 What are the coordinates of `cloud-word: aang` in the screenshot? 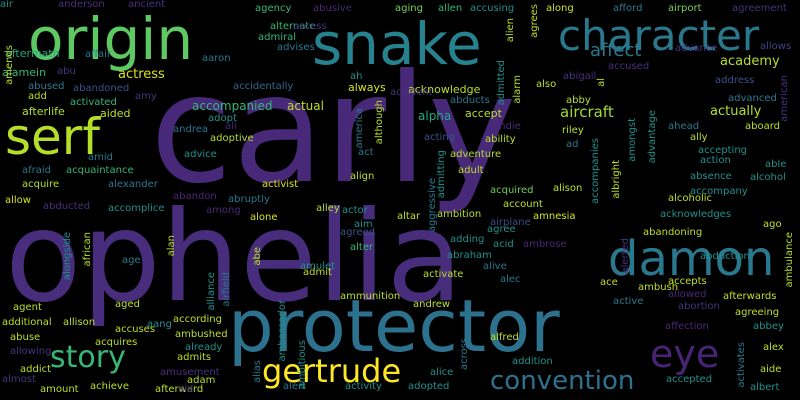 It's located at (159, 324).